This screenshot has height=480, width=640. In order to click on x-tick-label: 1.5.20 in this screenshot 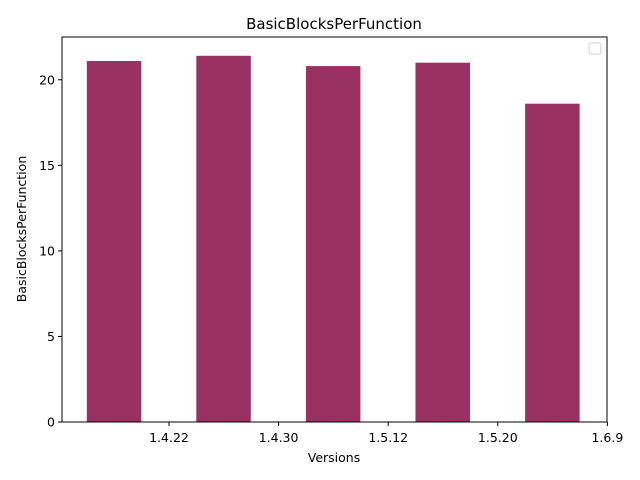, I will do `click(498, 437)`.